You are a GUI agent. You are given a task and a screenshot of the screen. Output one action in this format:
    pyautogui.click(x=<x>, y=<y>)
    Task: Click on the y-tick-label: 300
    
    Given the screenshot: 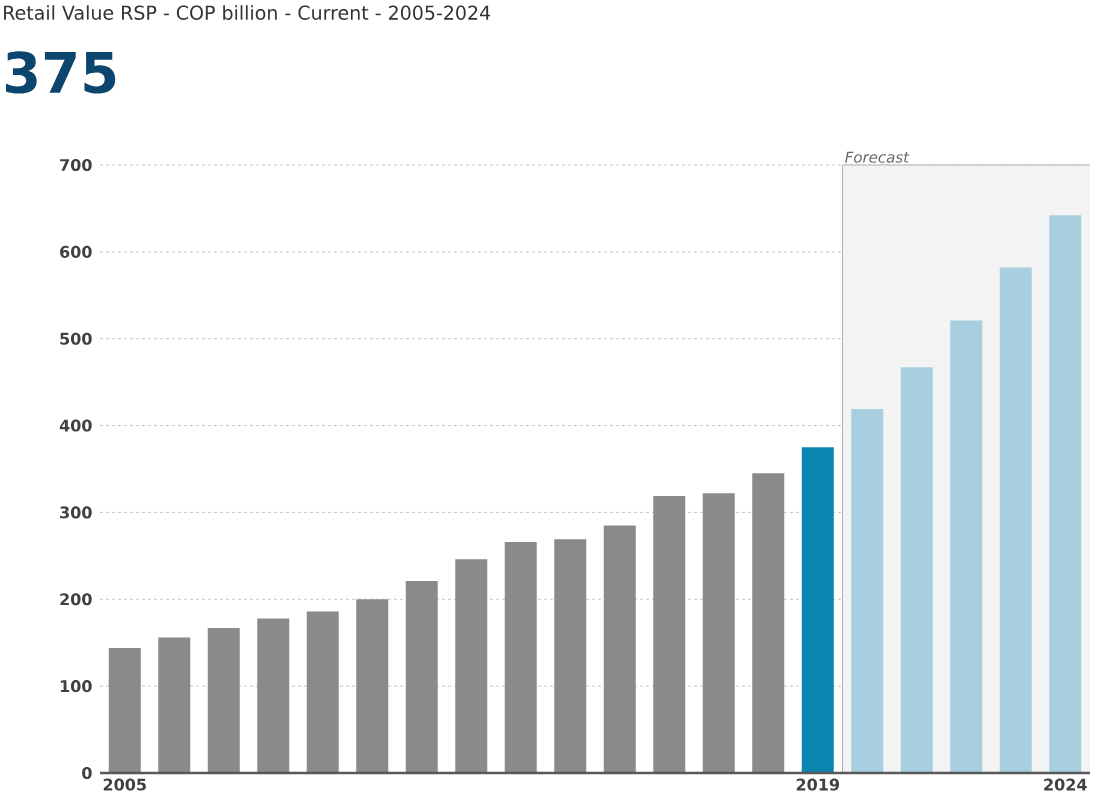 What is the action you would take?
    pyautogui.click(x=76, y=512)
    